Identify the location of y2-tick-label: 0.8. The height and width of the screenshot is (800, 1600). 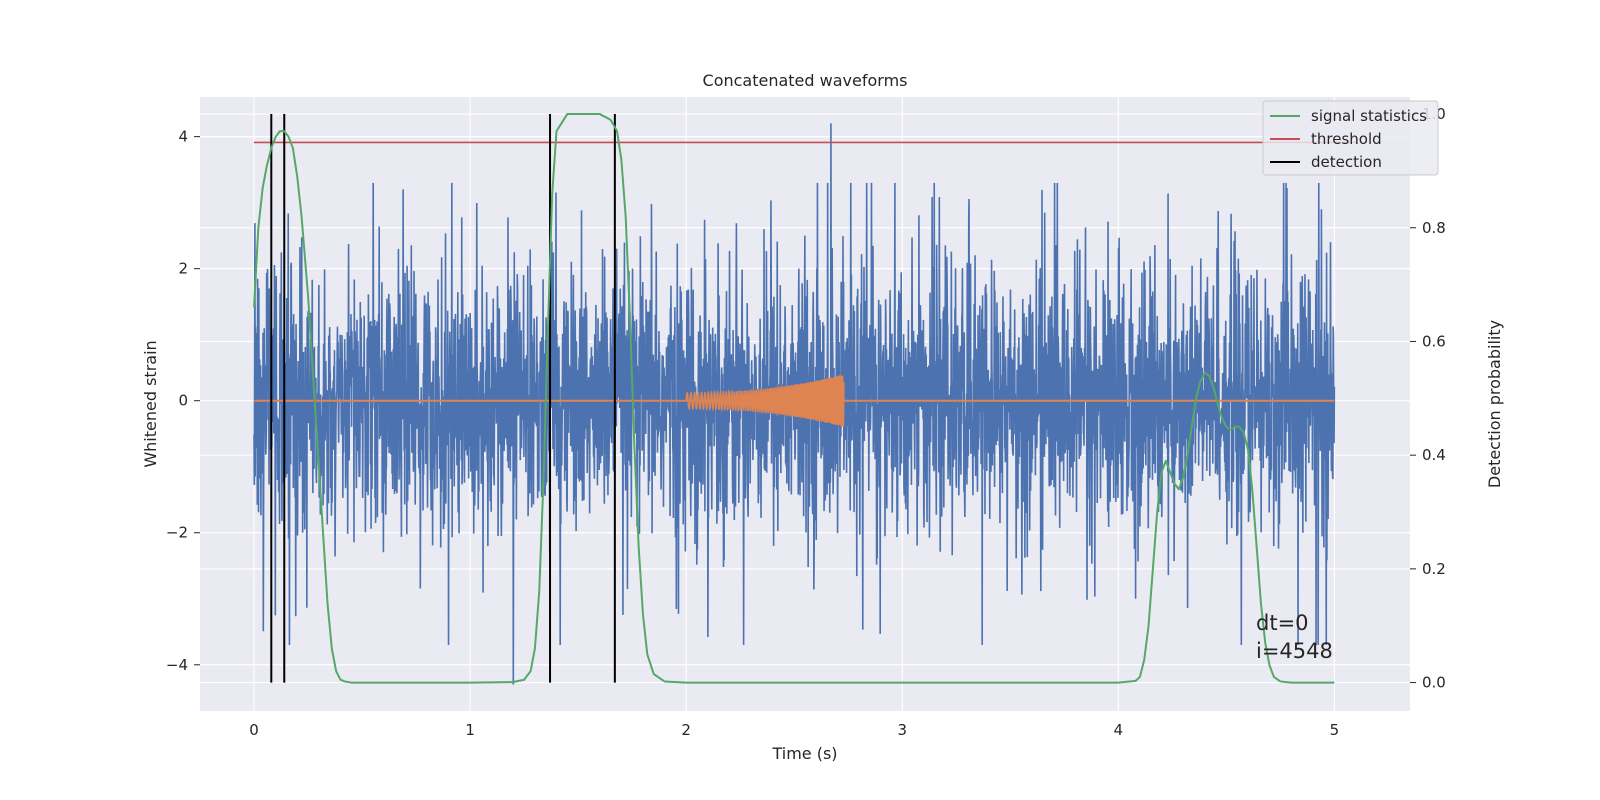
(1434, 228).